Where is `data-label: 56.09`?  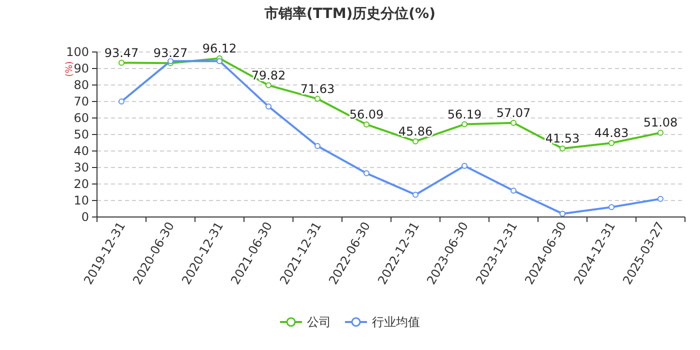 data-label: 56.09 is located at coordinates (366, 114).